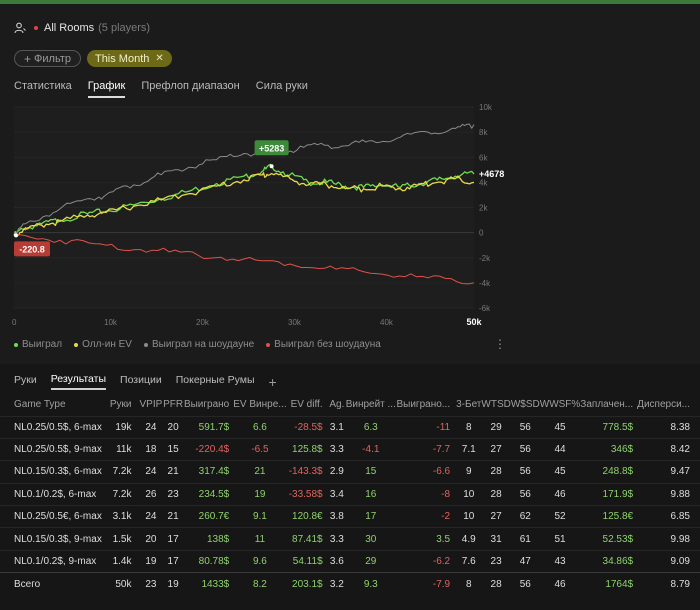 Image resolution: width=700 pixels, height=610 pixels. What do you see at coordinates (260, 450) in the screenshot?
I see `table-cell: -6.5` at bounding box center [260, 450].